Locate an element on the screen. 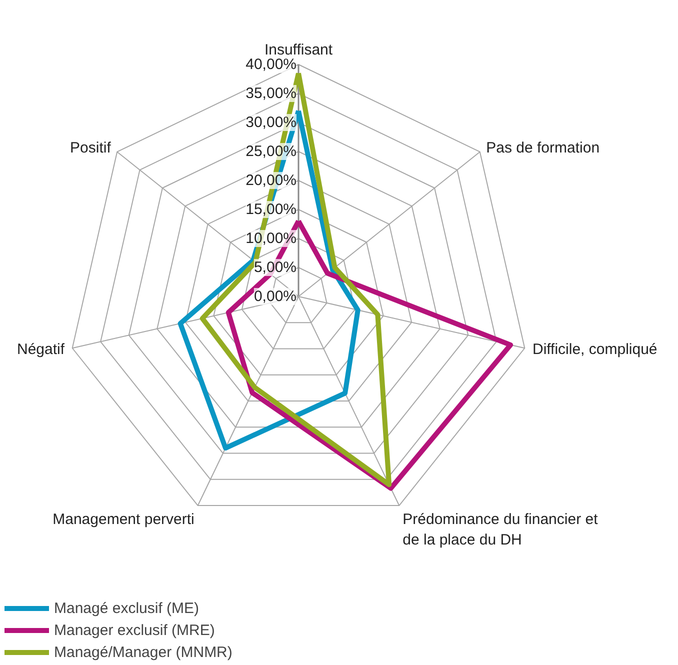  spoke-label: Management perverti is located at coordinates (123, 519).